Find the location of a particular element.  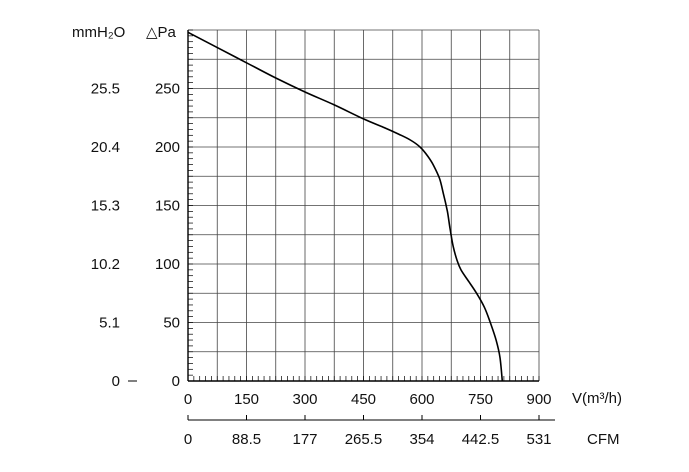

x-tick-label: 900 is located at coordinates (538, 399).